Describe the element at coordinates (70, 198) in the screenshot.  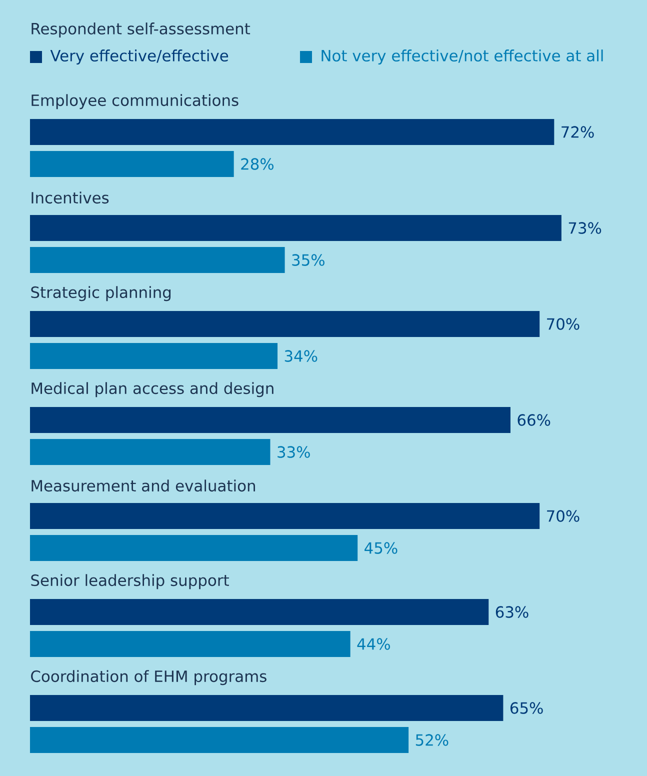
I see `y-tick-label: Incentives` at that location.